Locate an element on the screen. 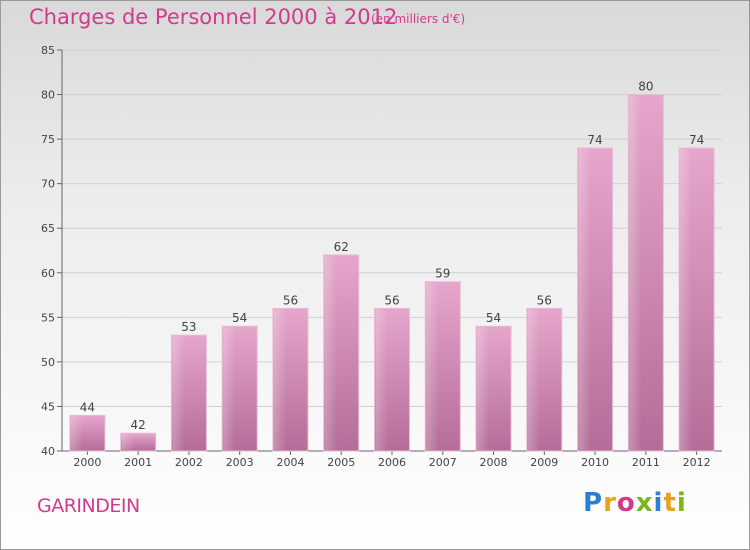 The height and width of the screenshot is (550, 750). bar-2004 is located at coordinates (290, 379).